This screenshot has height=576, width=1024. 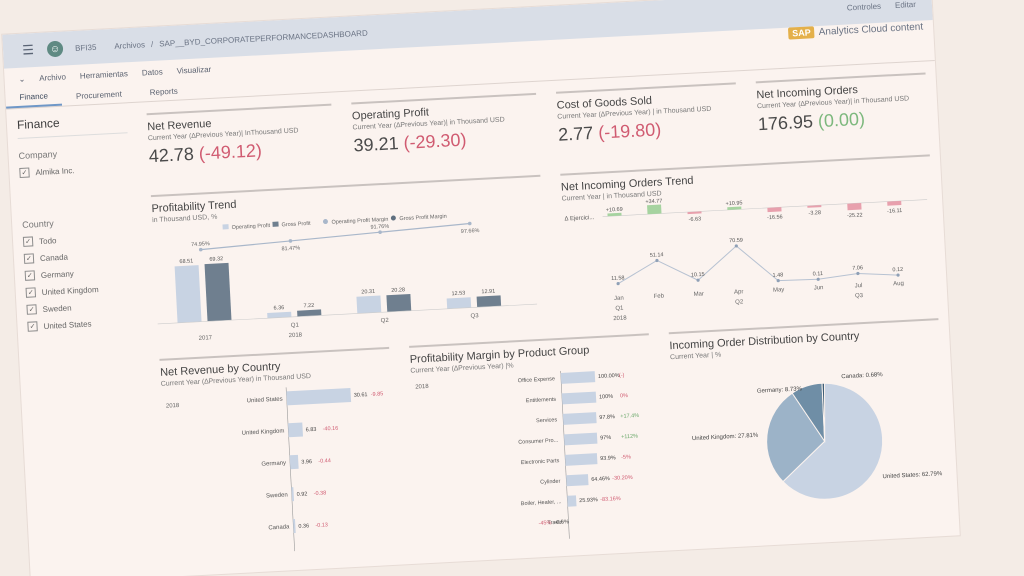 I want to click on axis-line, so click(x=347, y=314).